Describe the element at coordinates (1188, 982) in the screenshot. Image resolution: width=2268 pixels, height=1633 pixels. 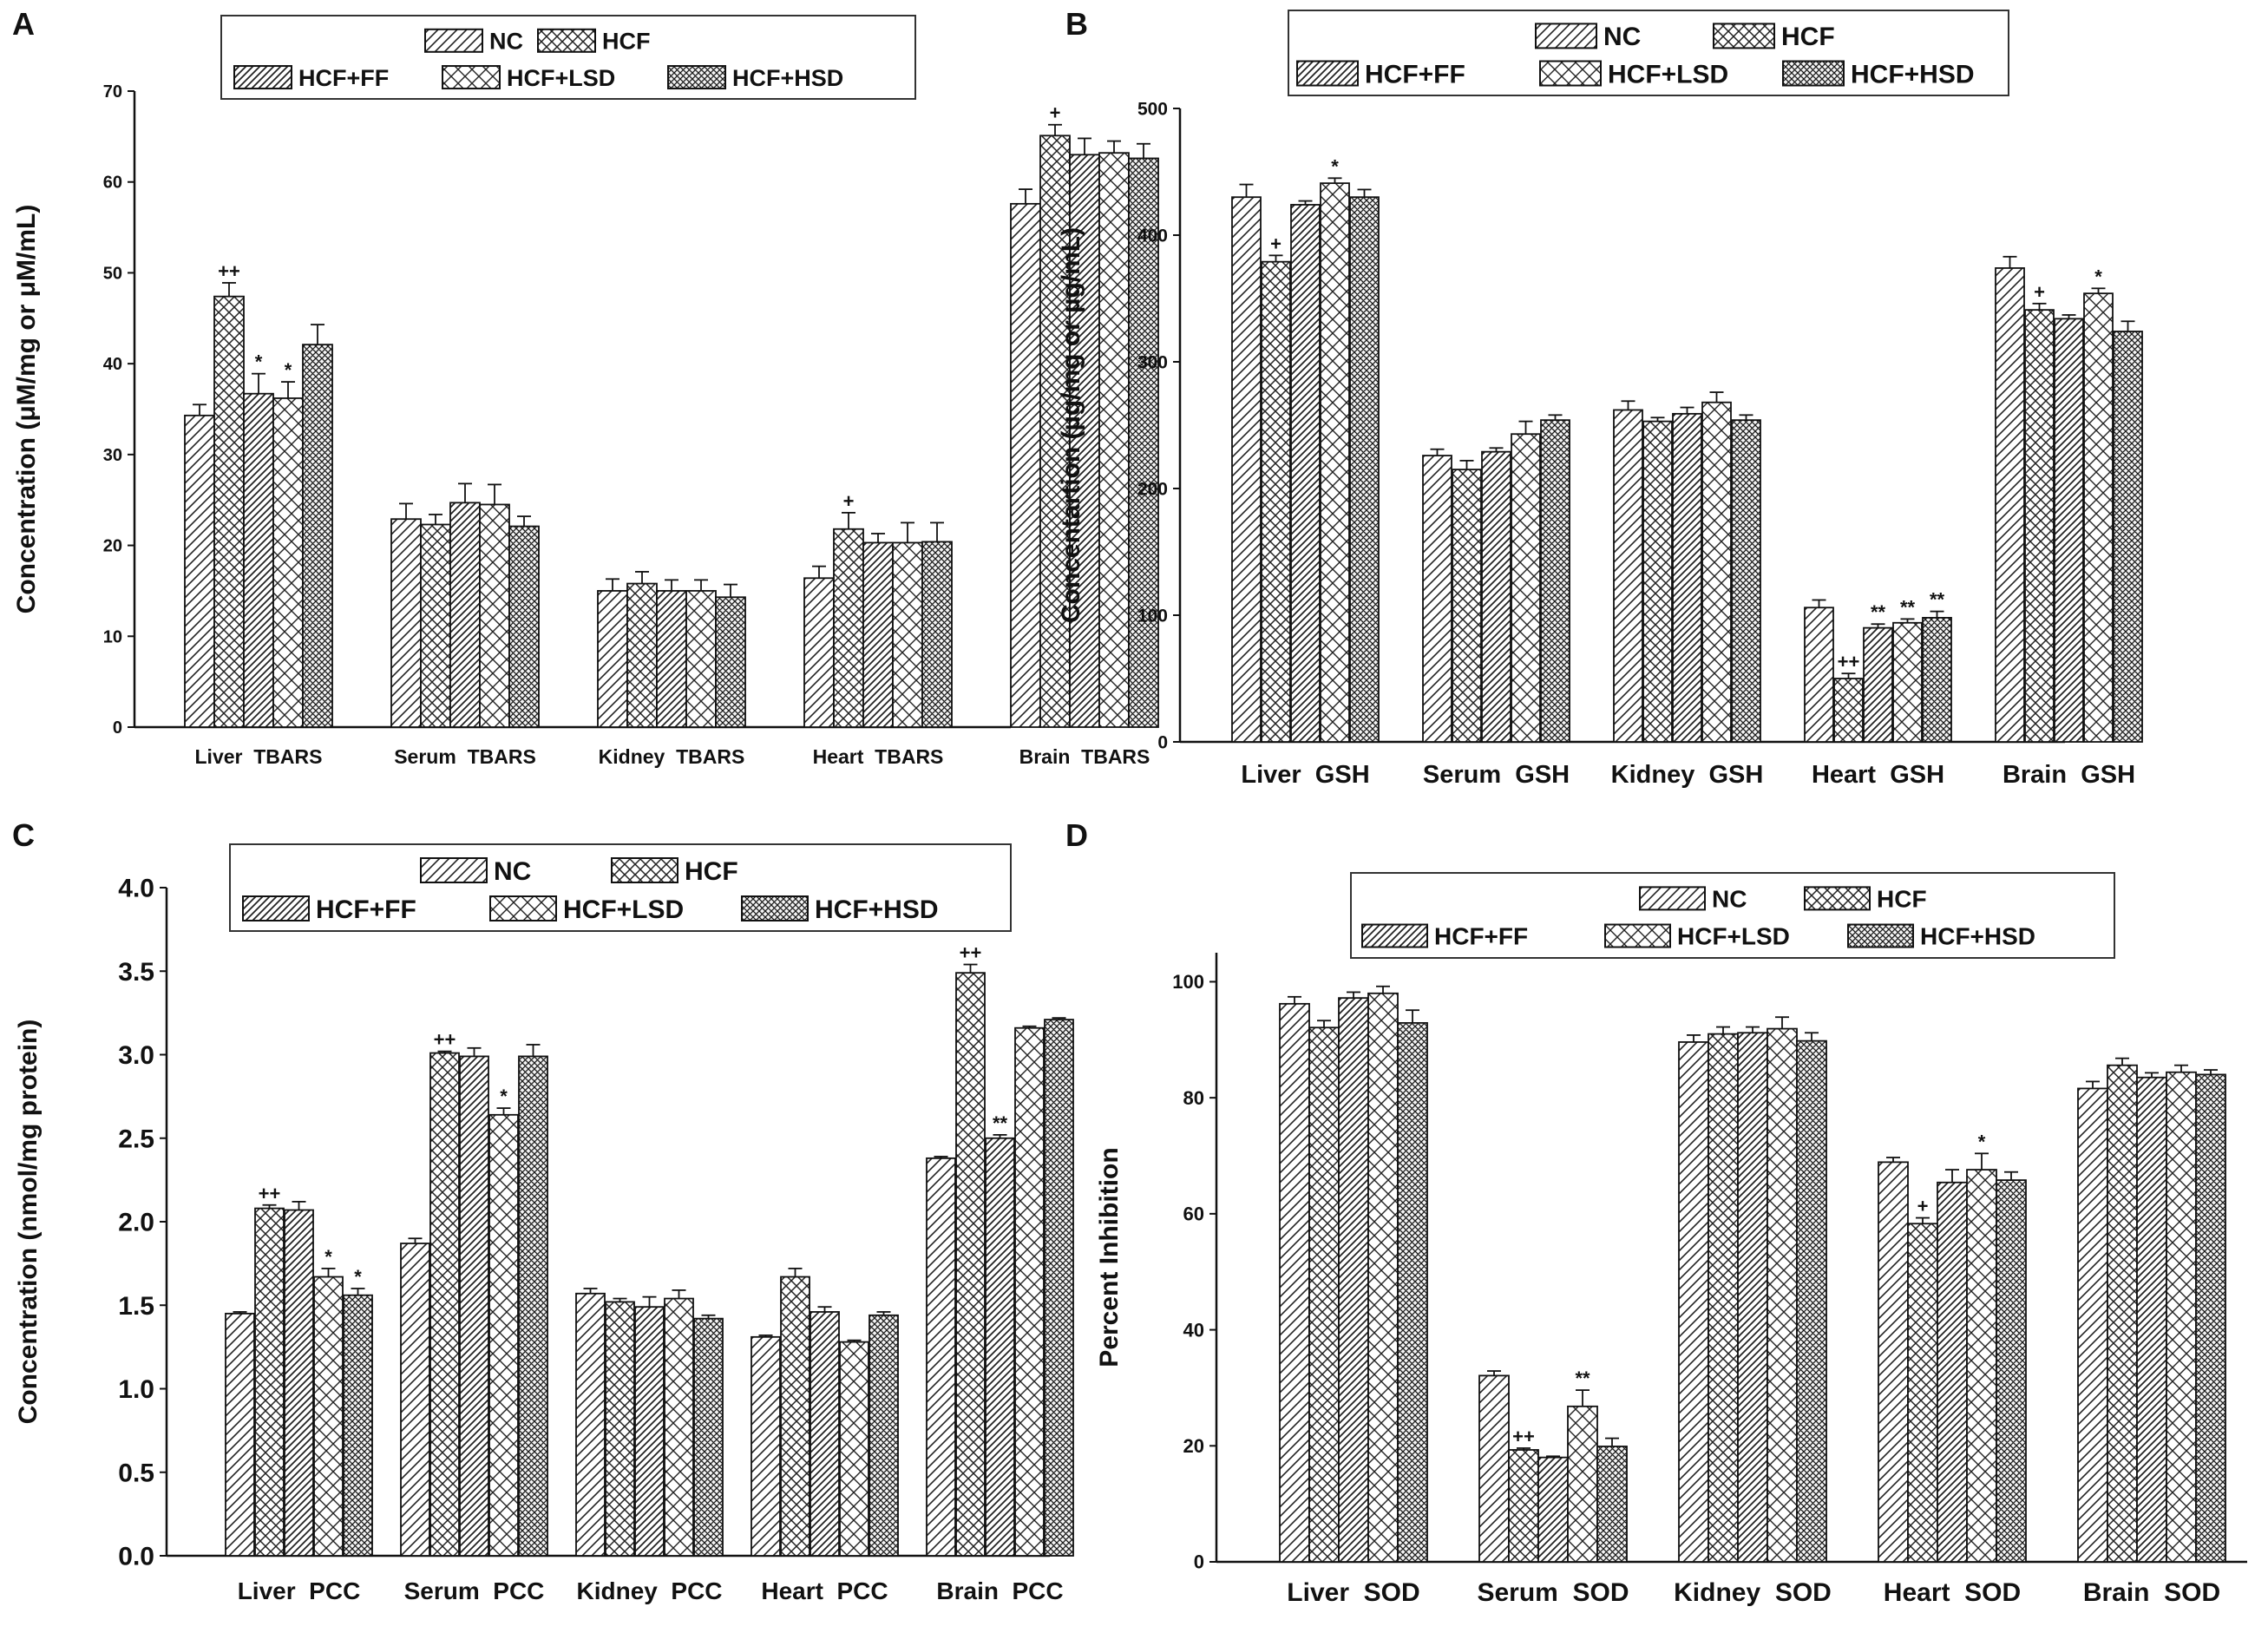
I see `y-tick-label: 100` at that location.